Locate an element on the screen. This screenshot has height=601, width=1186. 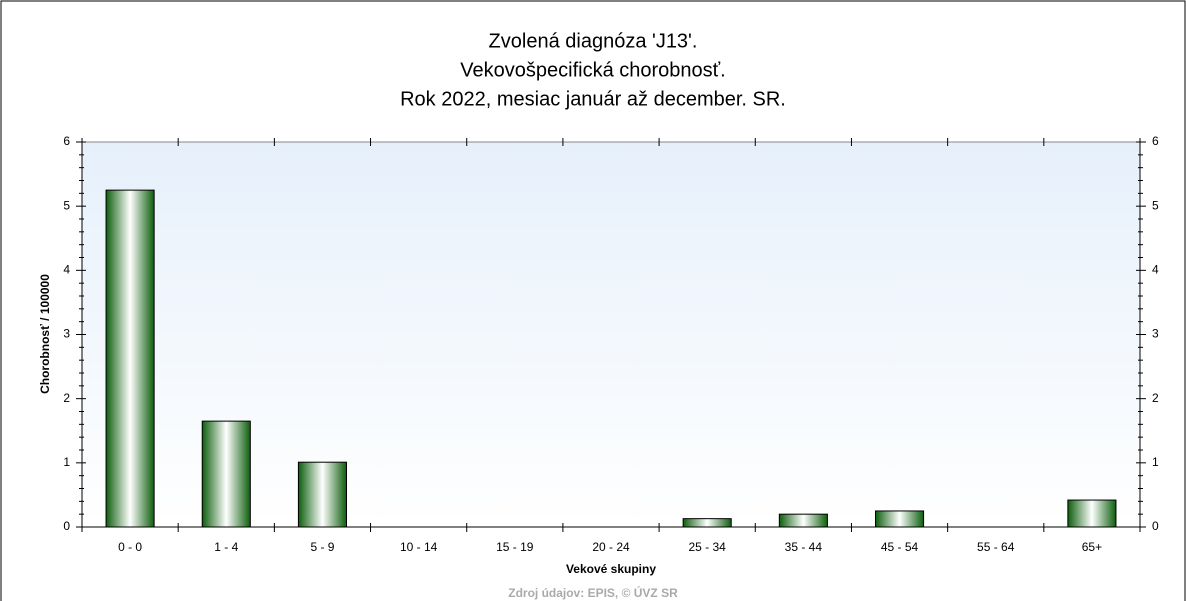
y-axis-label: Chorobnosť / 100000 is located at coordinates (45, 334).